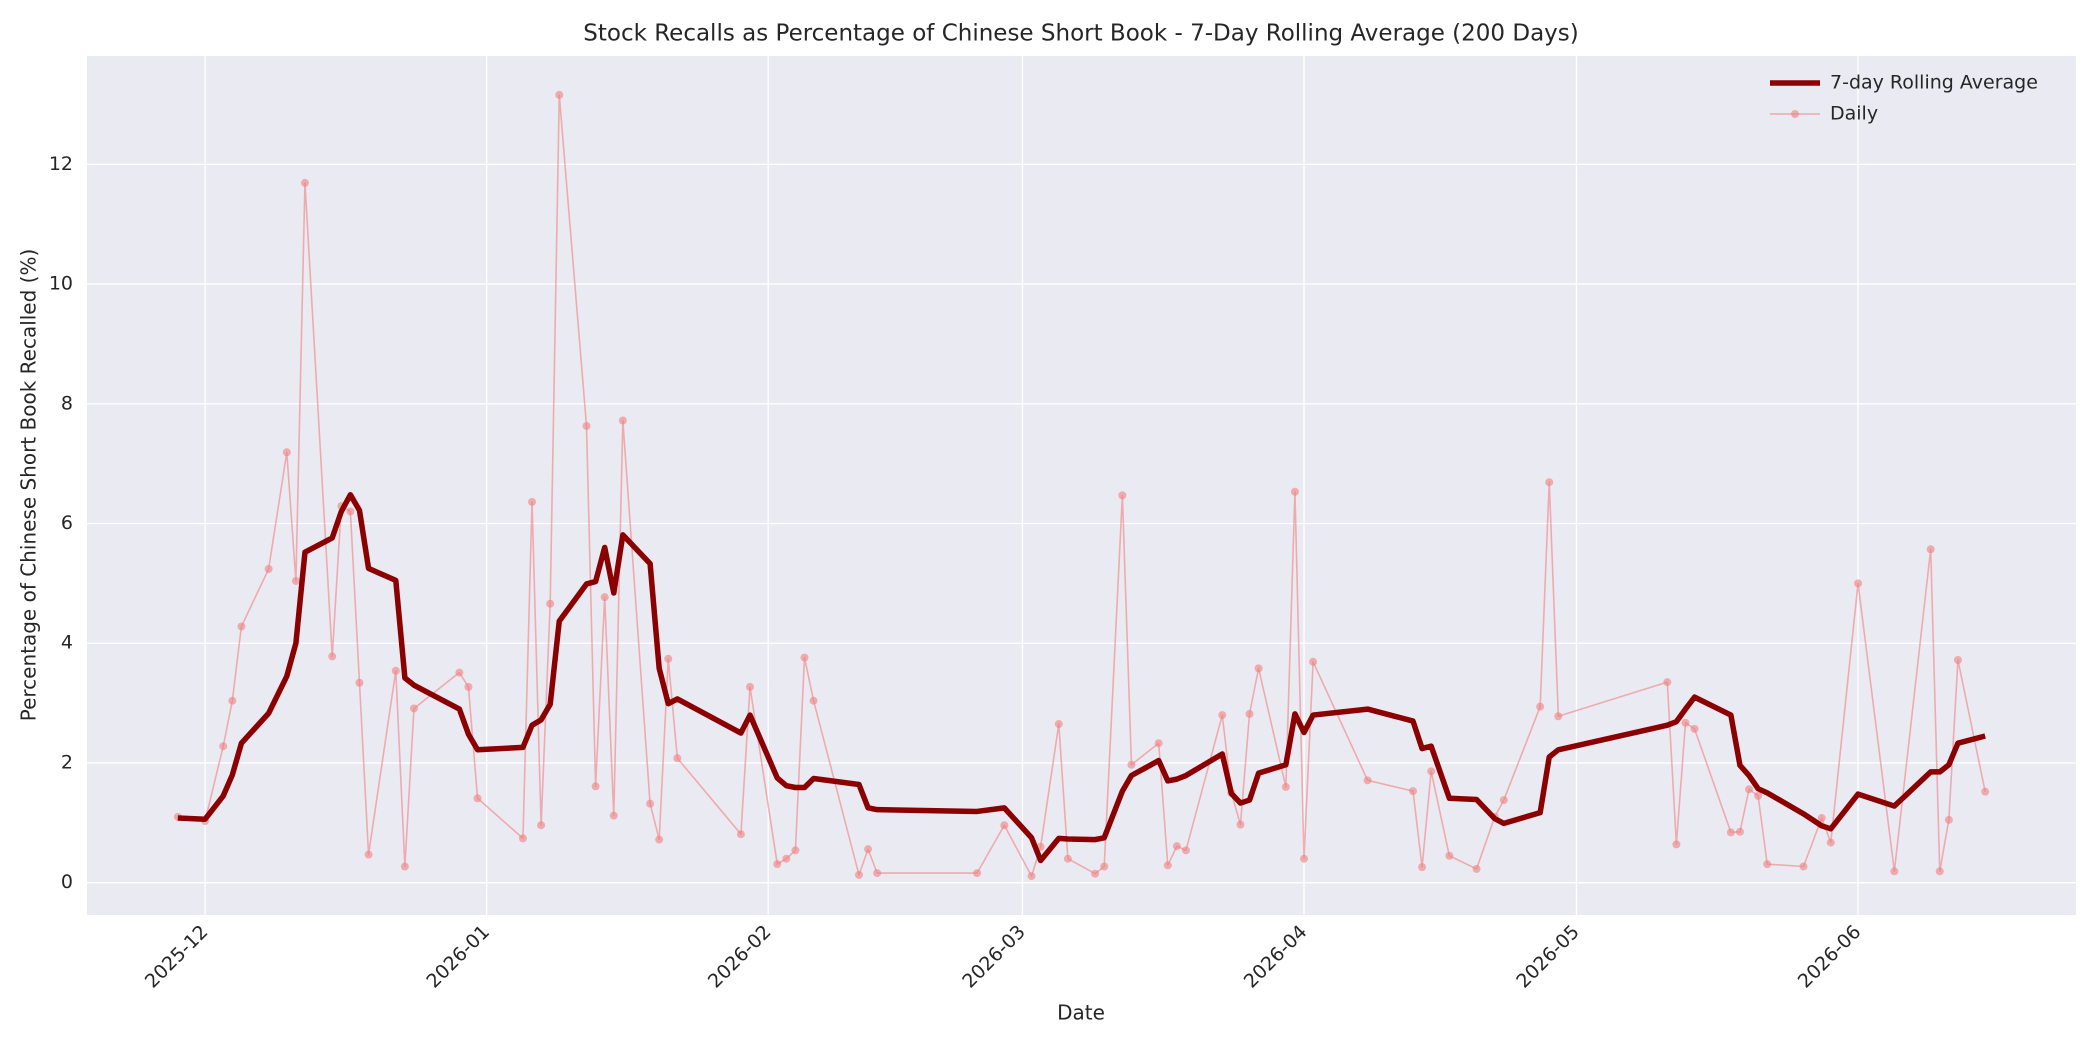 This screenshot has height=1050, width=2100. I want to click on legend-label: 7-day Rolling Average, so click(1934, 83).